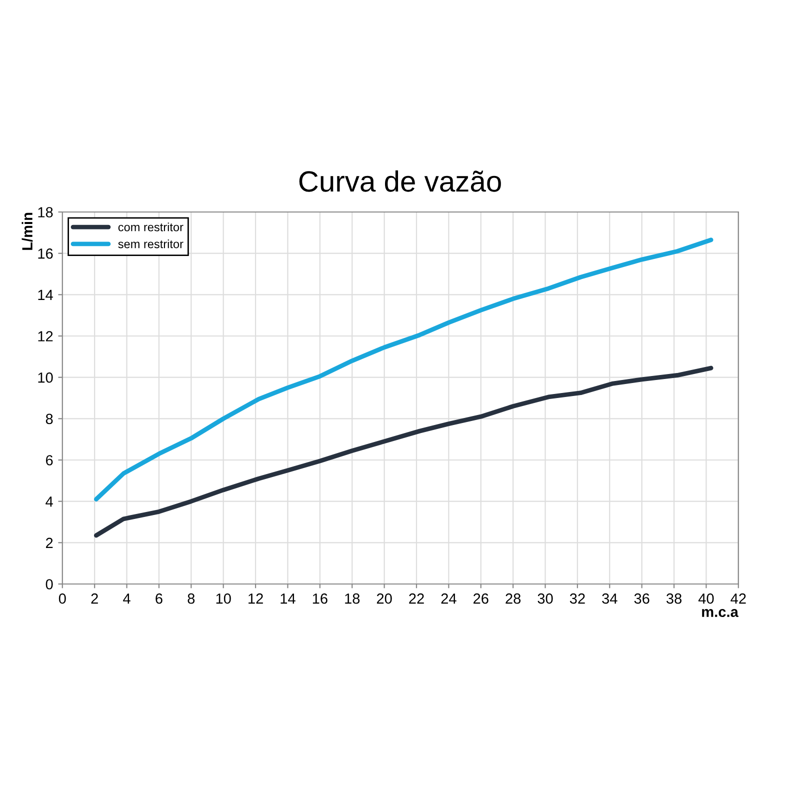 The width and height of the screenshot is (800, 800). I want to click on x-tick-label: 36, so click(642, 598).